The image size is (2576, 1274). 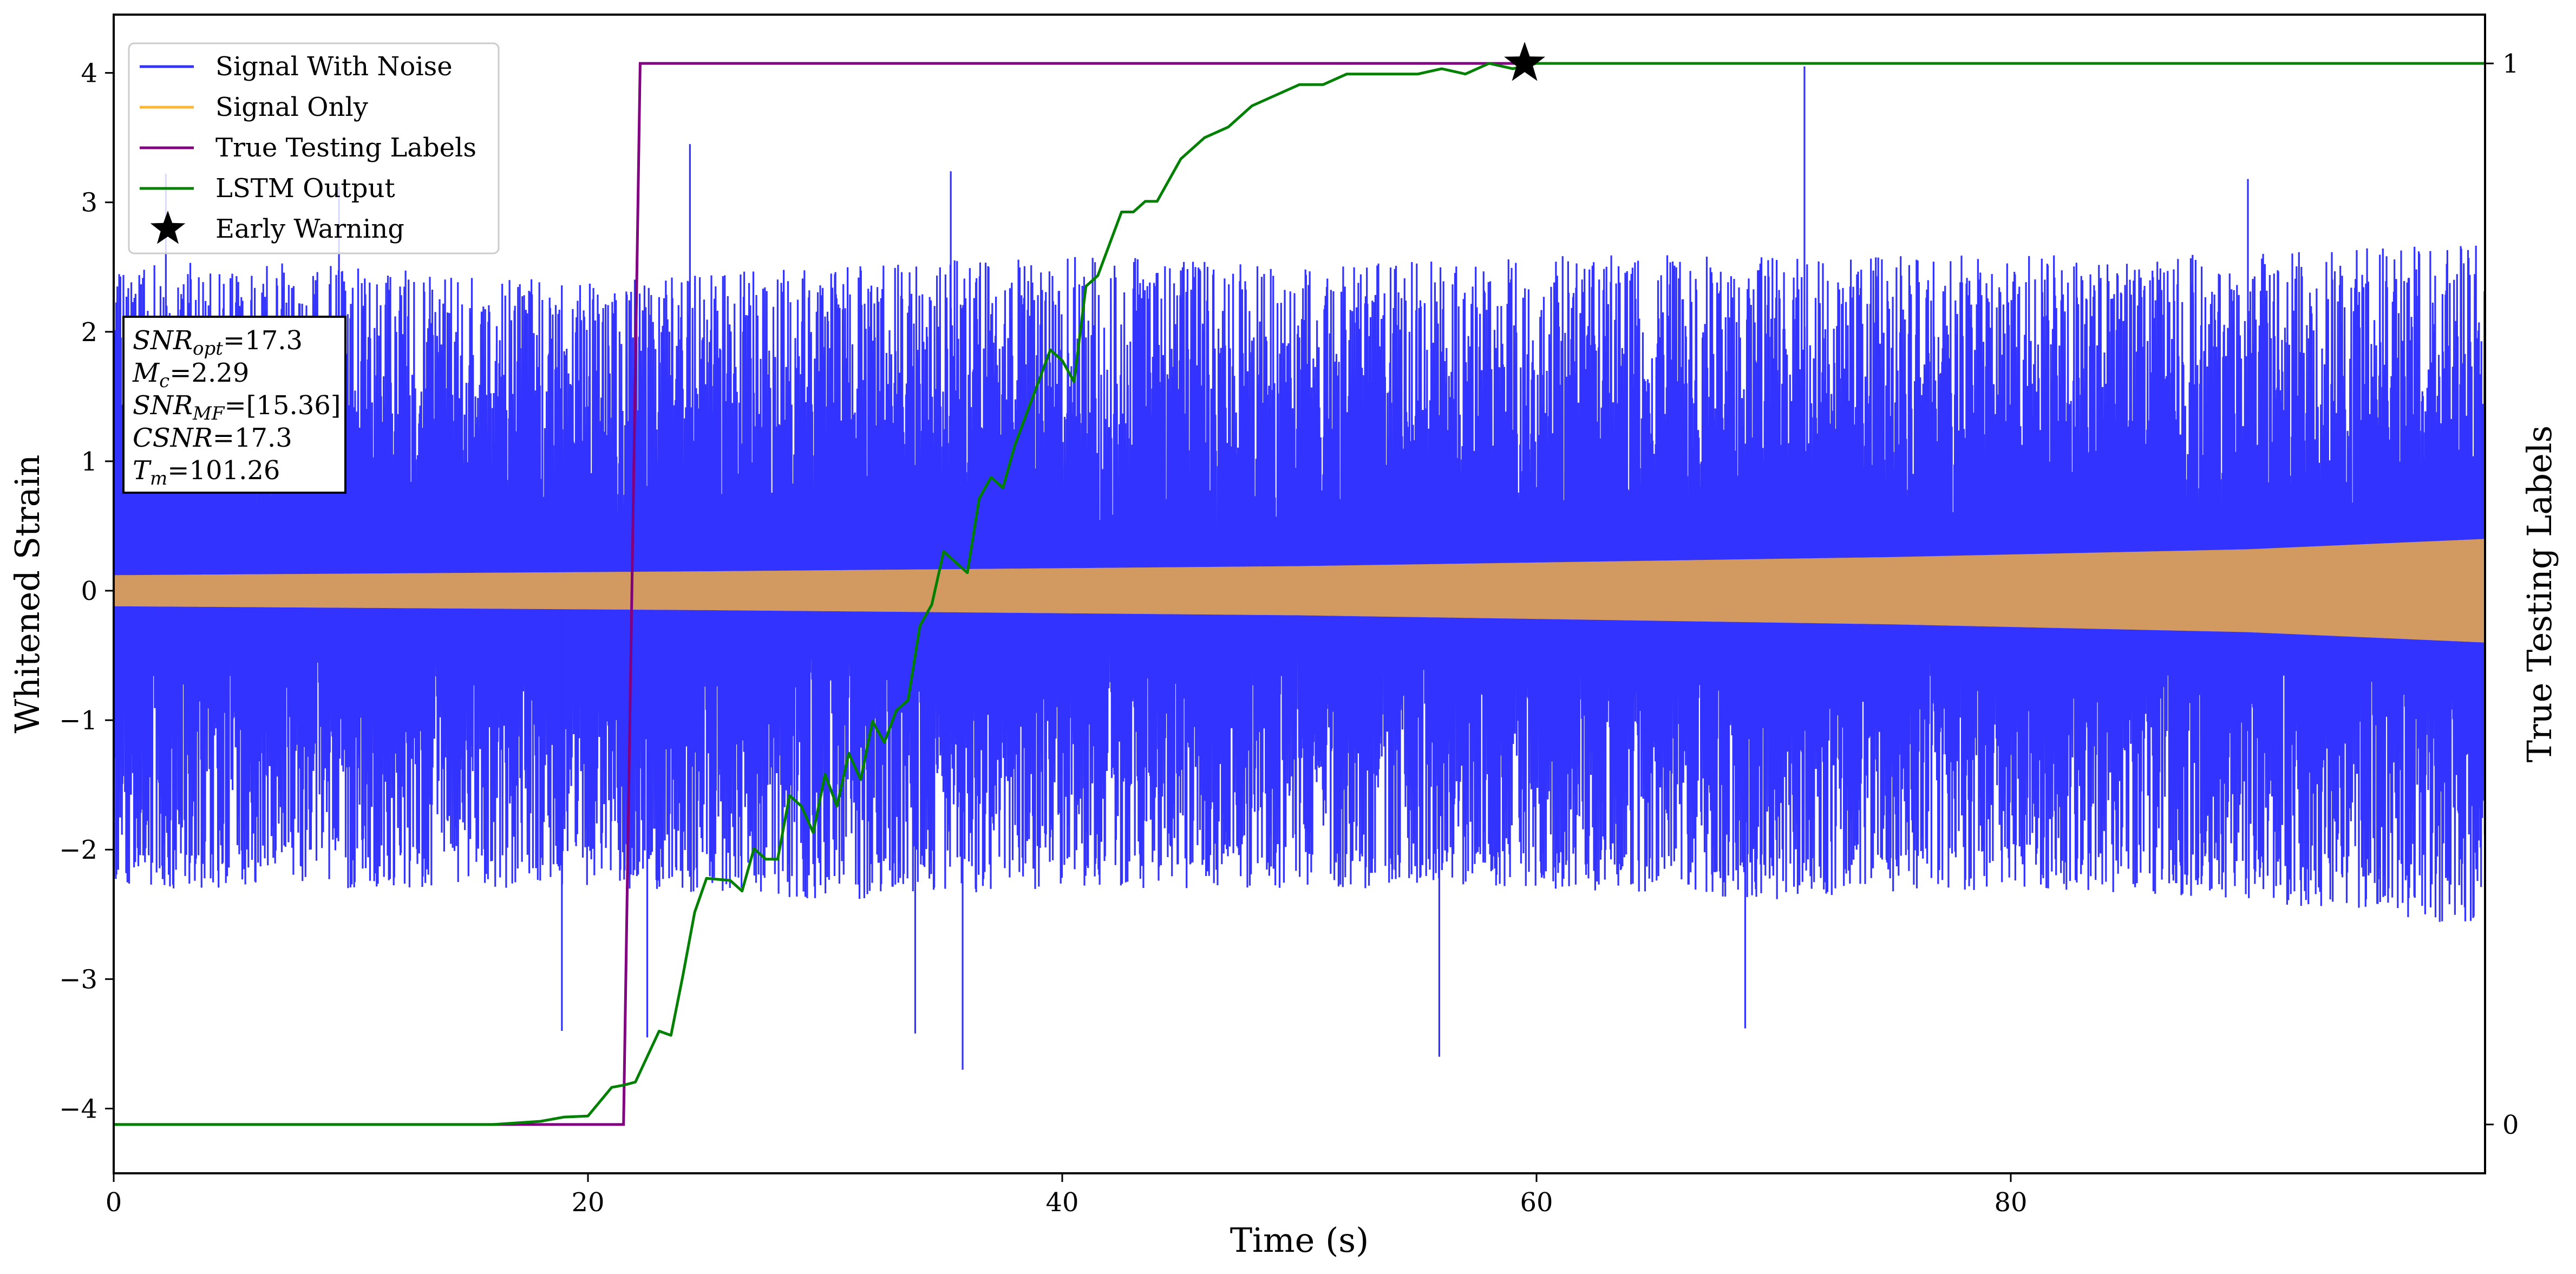 I want to click on y-tick-label-0: 0, so click(x=89, y=591).